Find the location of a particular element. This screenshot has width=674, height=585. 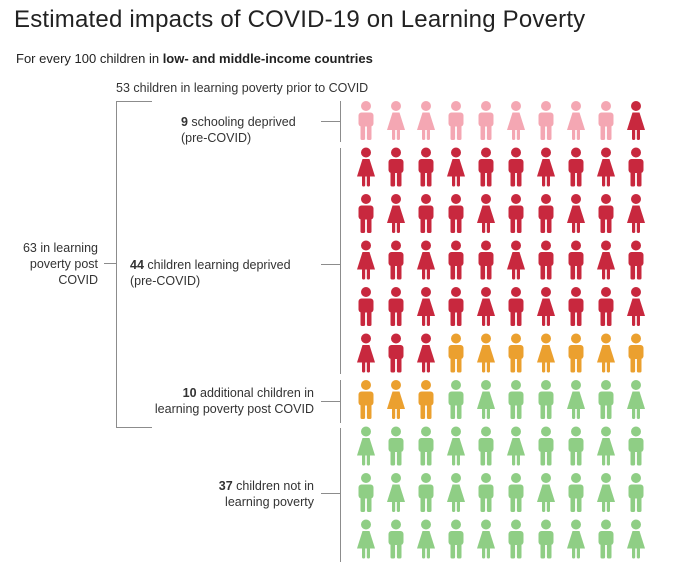

subtitle-prefix: For every 100 children in is located at coordinates (89, 58).